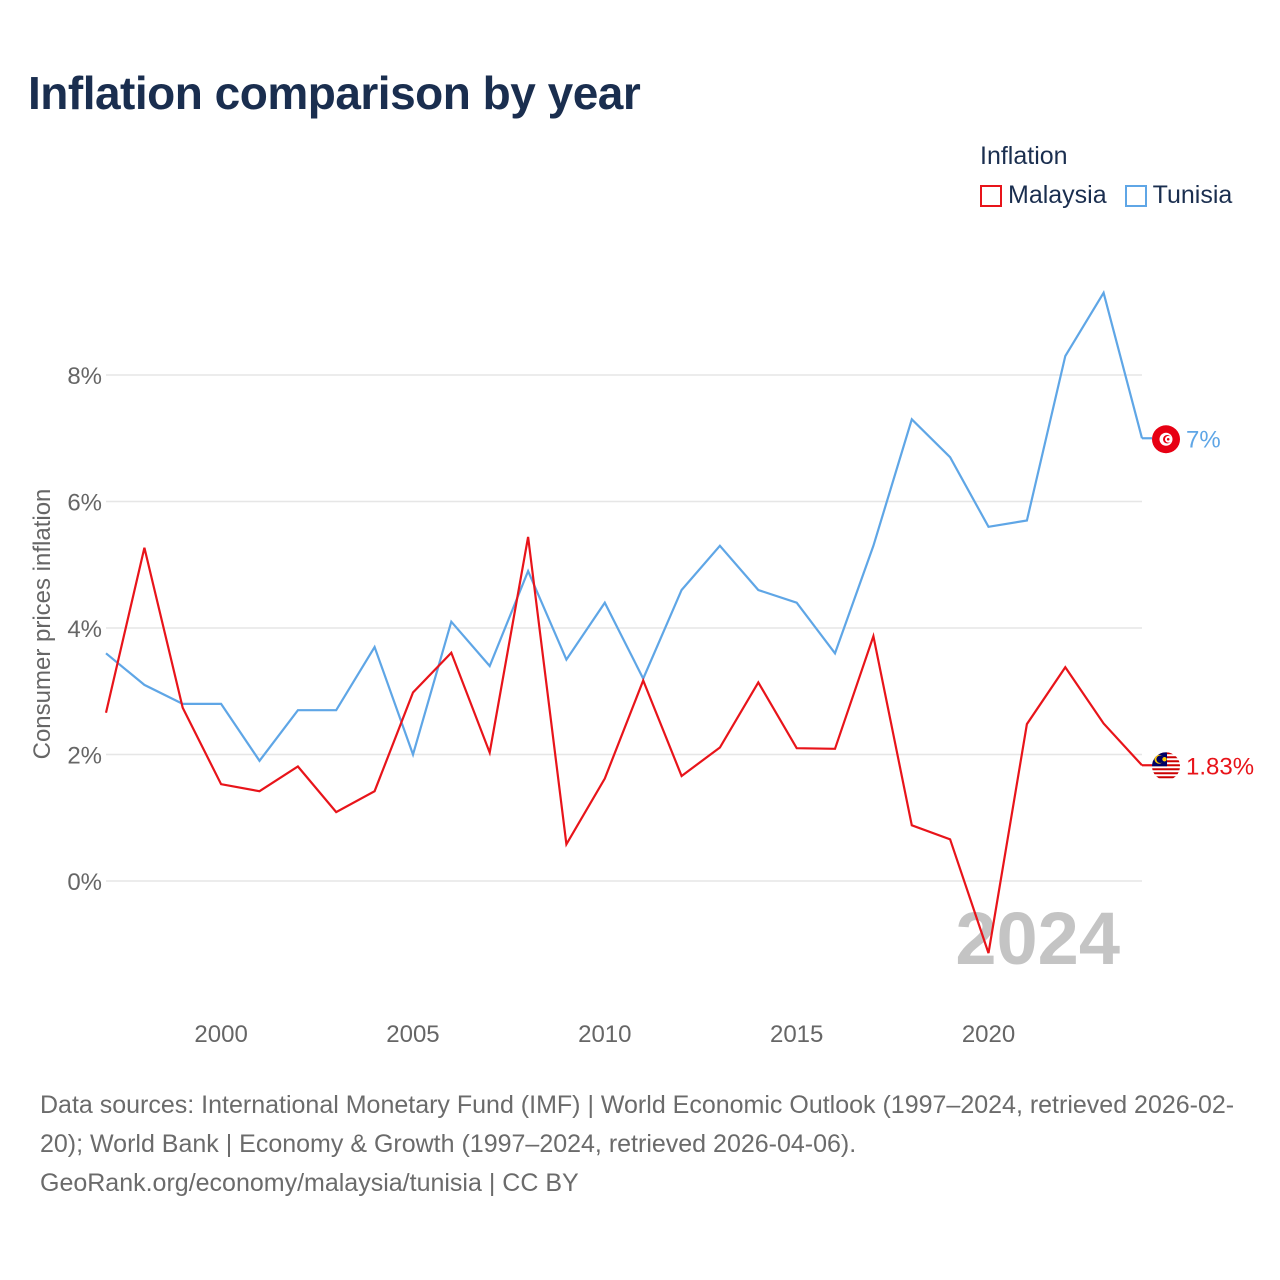 This screenshot has width=1280, height=1280. What do you see at coordinates (1106, 176) in the screenshot?
I see `legend: Inflation Malaysia Tunisia` at bounding box center [1106, 176].